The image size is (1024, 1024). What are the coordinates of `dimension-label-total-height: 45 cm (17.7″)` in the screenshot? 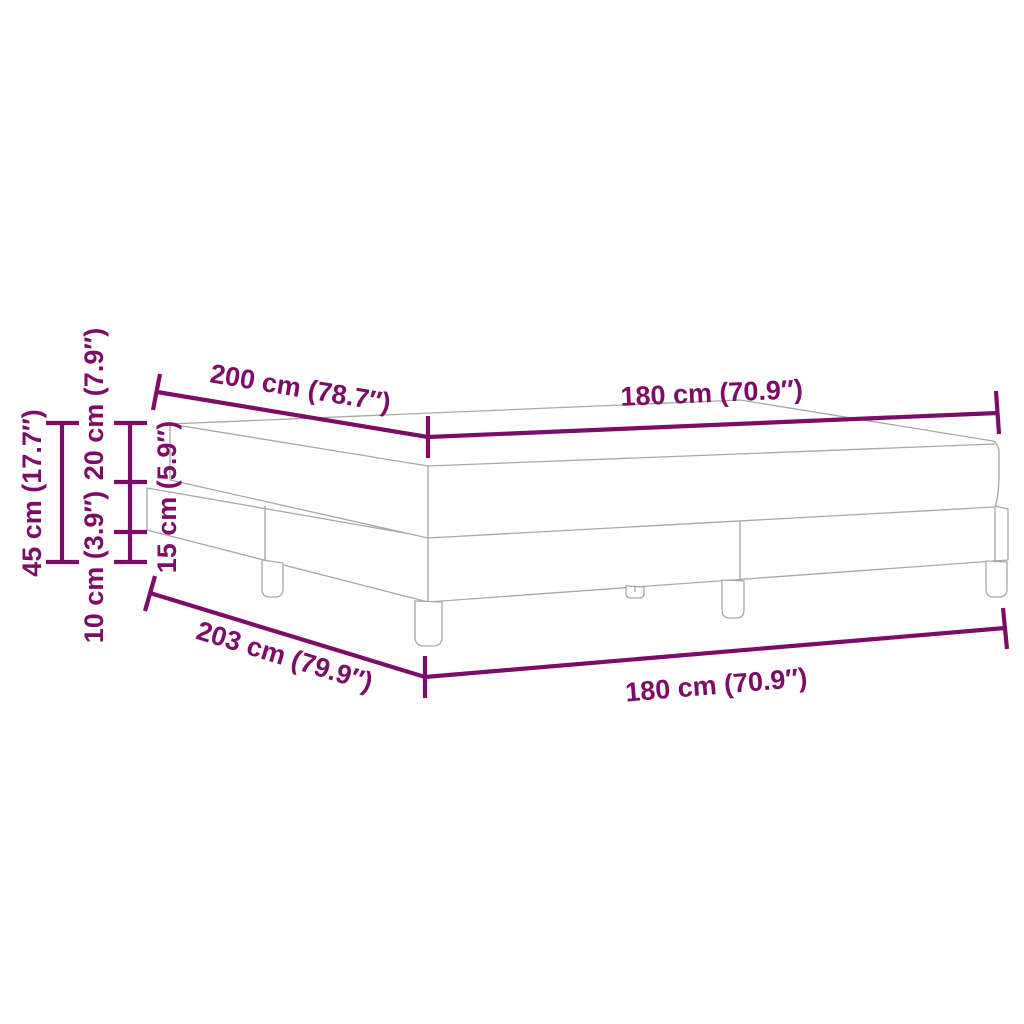 It's located at (32, 493).